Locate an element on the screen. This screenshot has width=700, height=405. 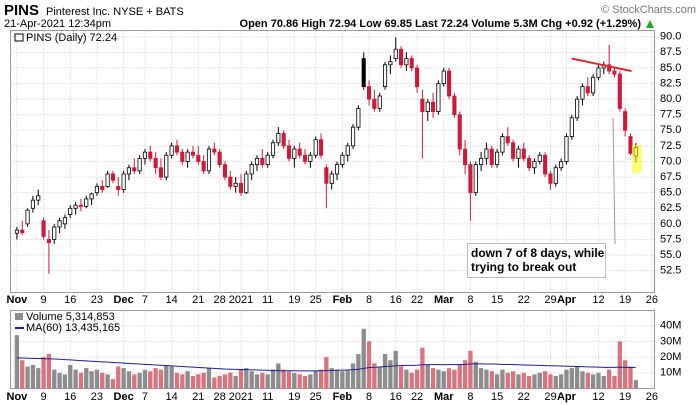
x-tick-label: Nov is located at coordinates (18, 300).